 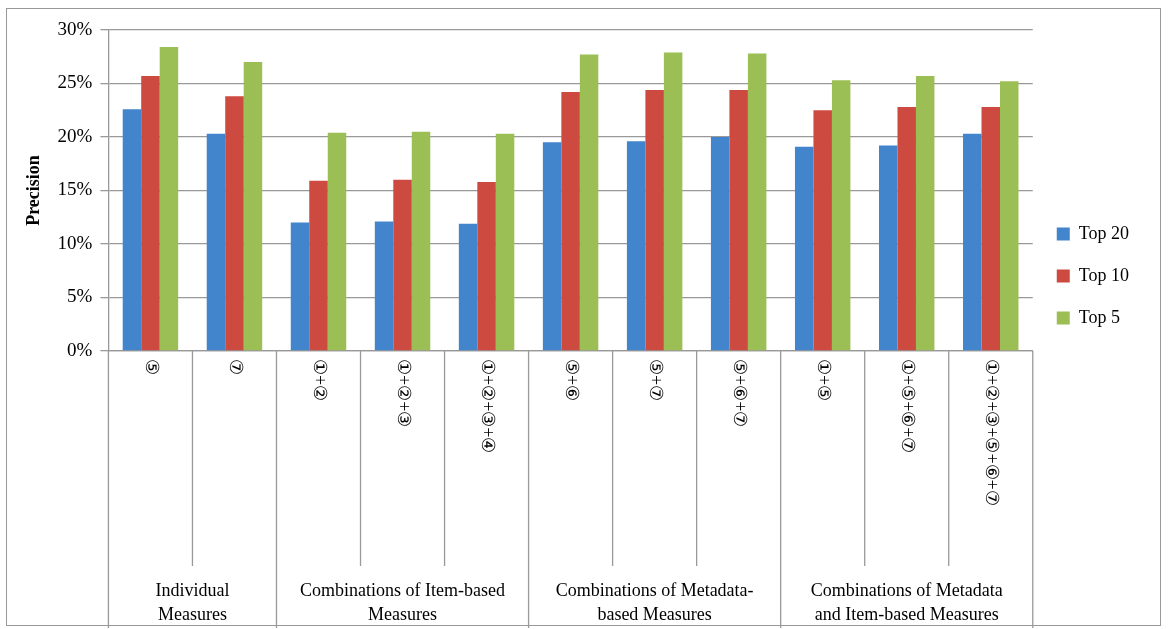 I want to click on x-tick-label: ①+②, so click(x=319, y=380).